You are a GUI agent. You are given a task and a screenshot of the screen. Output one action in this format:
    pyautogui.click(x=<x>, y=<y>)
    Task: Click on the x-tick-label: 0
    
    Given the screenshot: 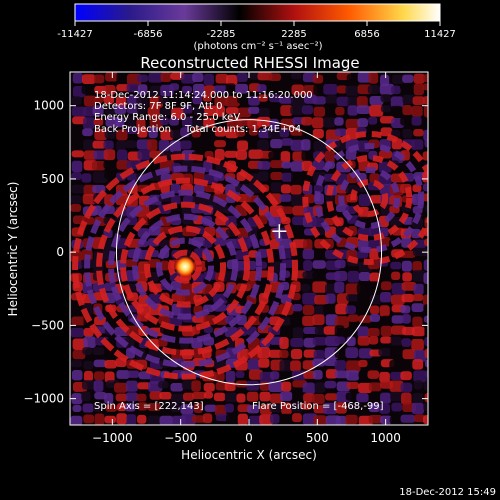 What is the action you would take?
    pyautogui.click(x=249, y=438)
    